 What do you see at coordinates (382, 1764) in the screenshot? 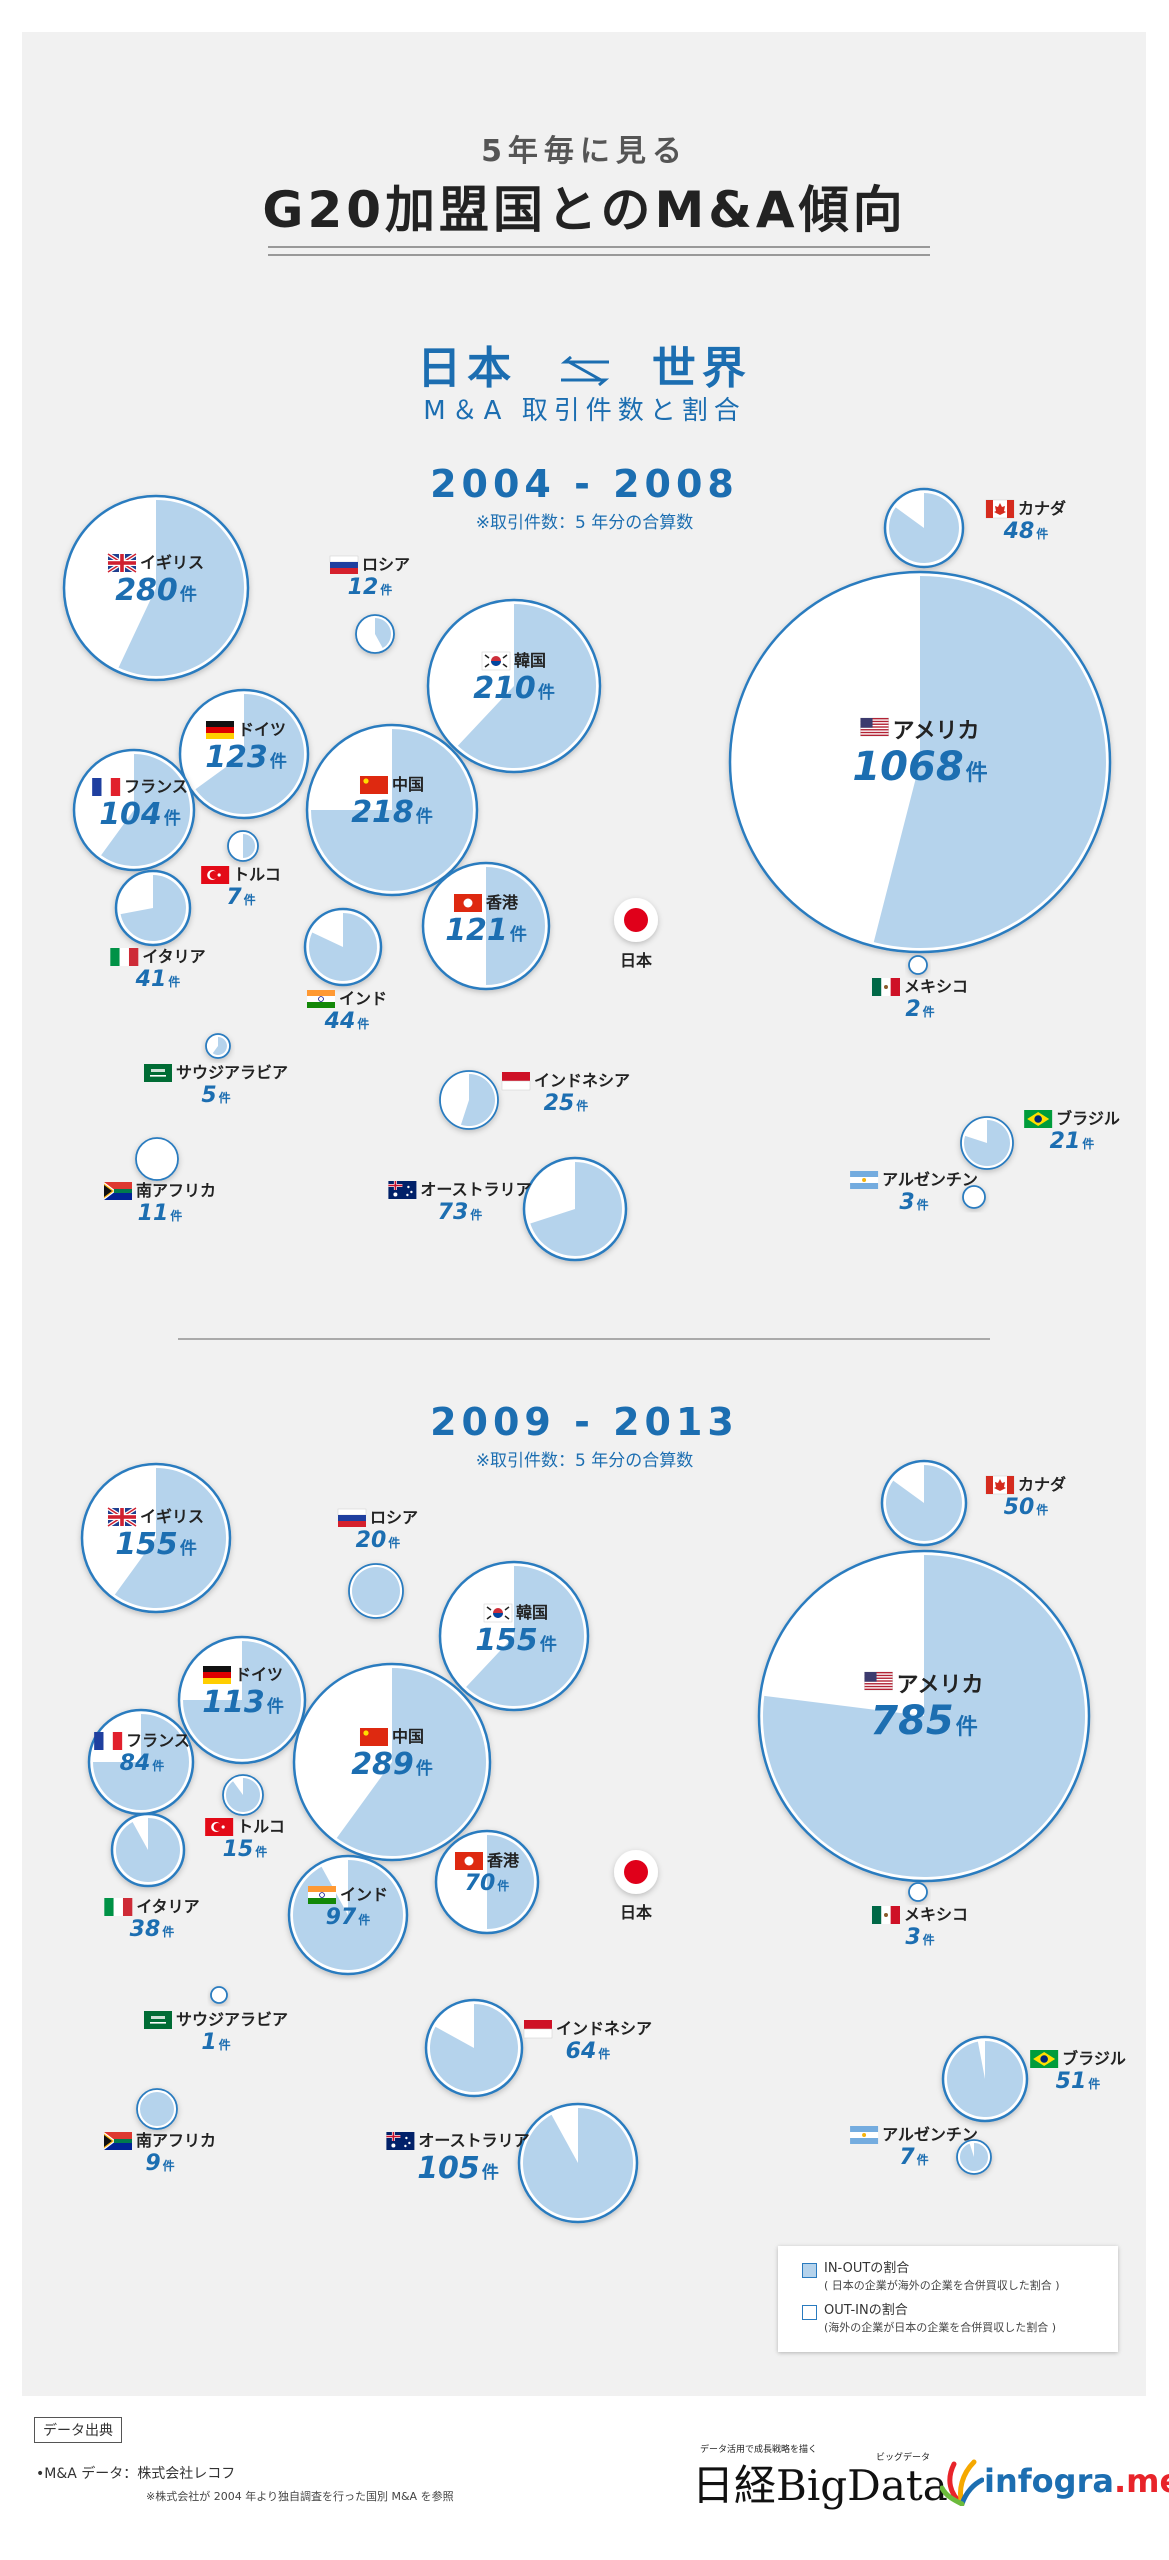
I see `china-count-value: 289` at bounding box center [382, 1764].